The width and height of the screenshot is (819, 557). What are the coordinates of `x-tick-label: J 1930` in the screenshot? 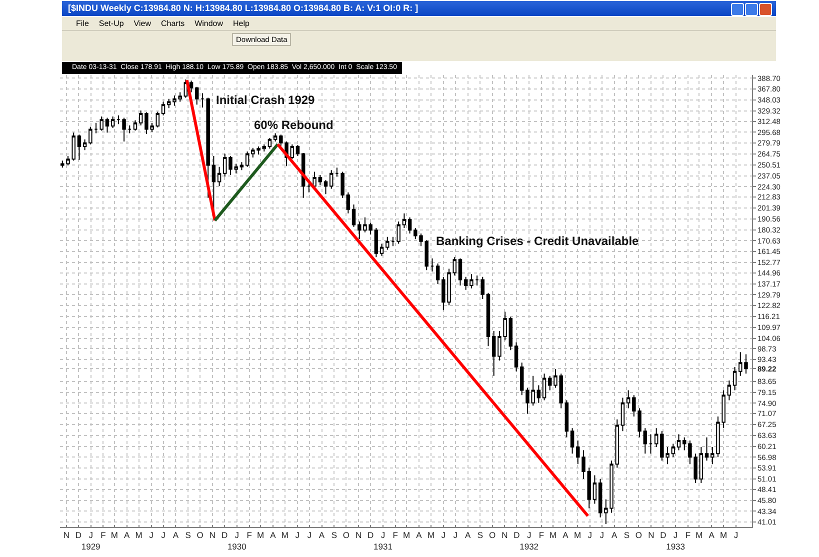 It's located at (237, 541).